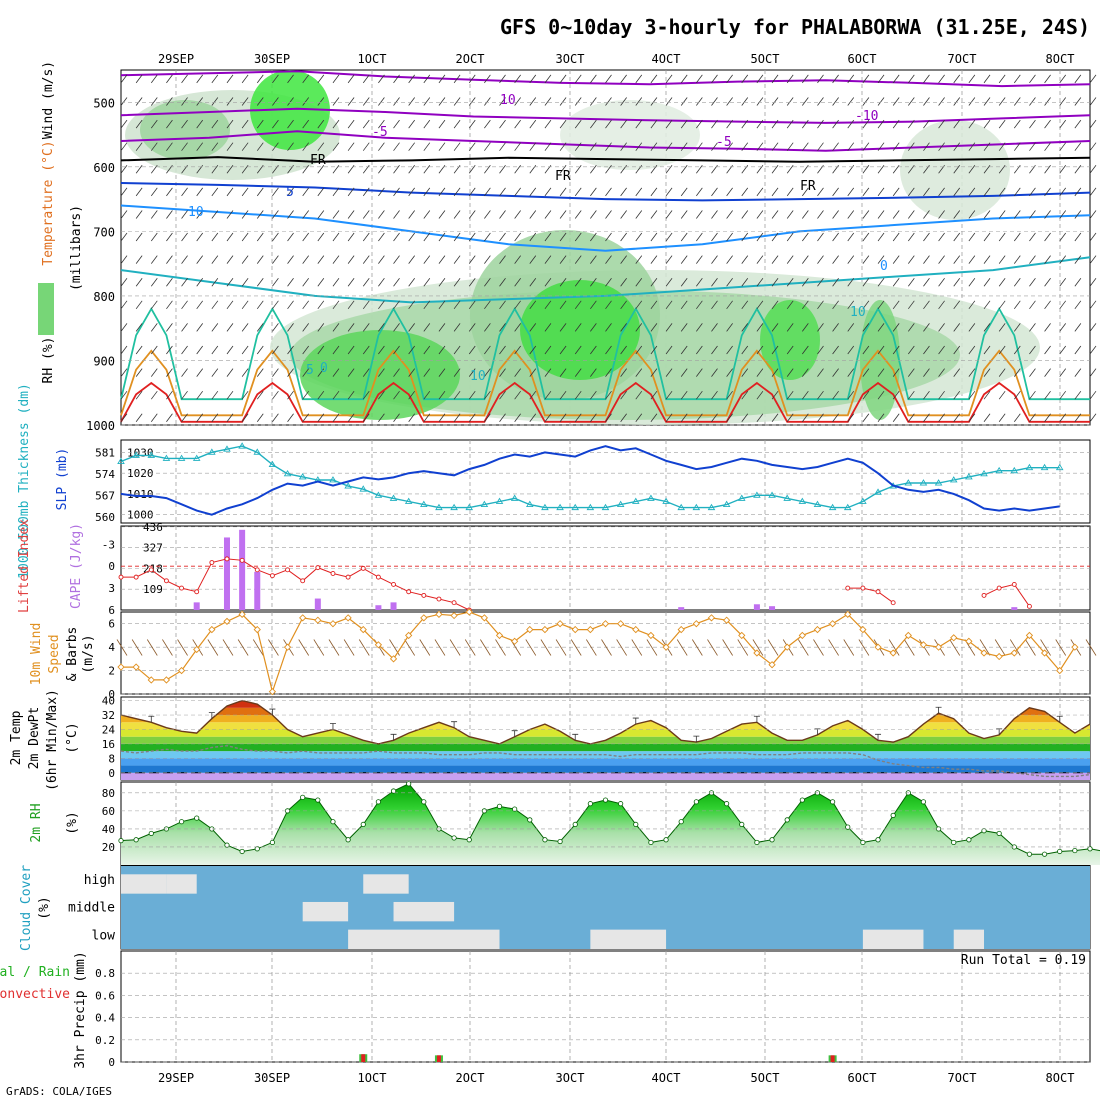 This screenshot has width=1100, height=1104. What do you see at coordinates (104, 168) in the screenshot?
I see `pressure-tick: 600` at bounding box center [104, 168].